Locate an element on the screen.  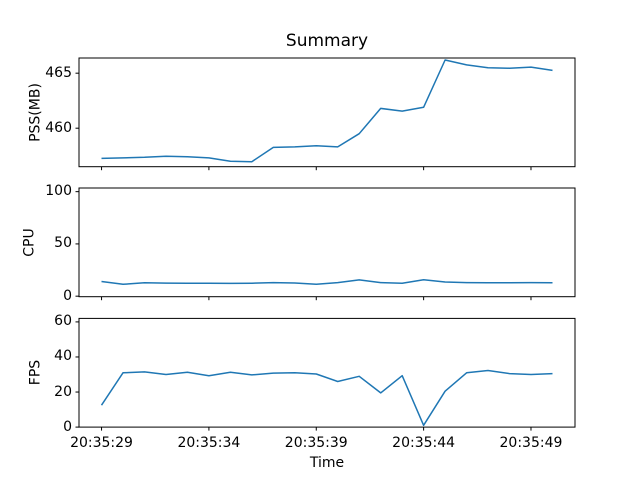
figure-title: Summary is located at coordinates (327, 41).